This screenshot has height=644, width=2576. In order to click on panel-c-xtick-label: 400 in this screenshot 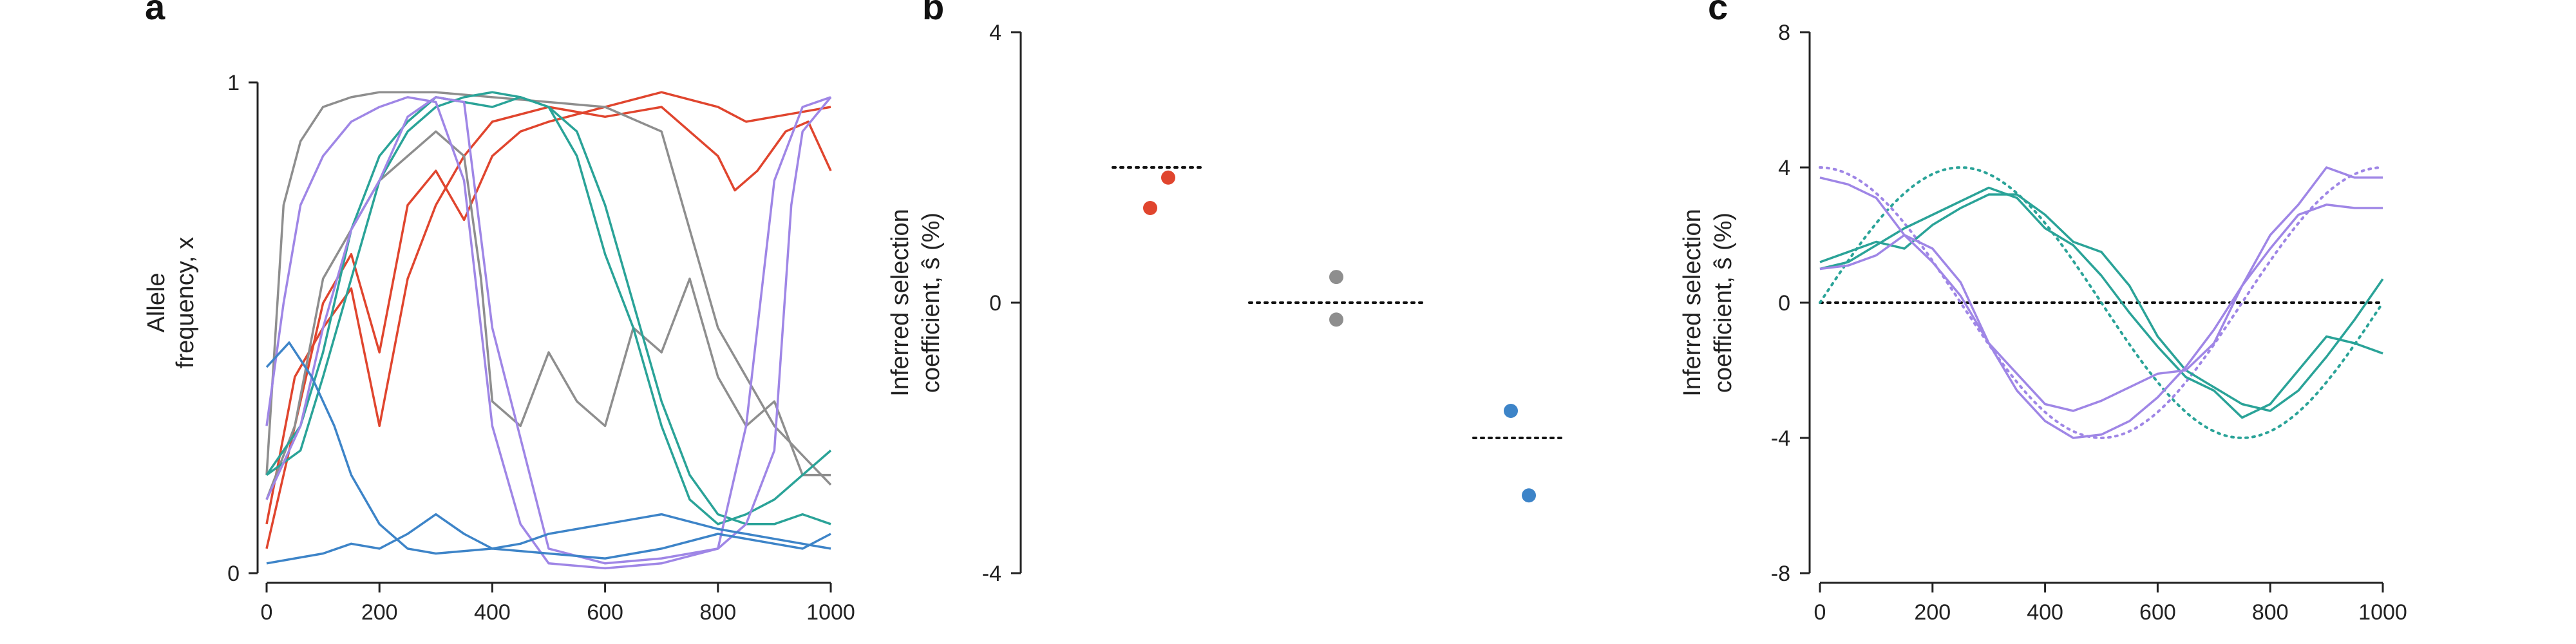, I will do `click(2045, 612)`.